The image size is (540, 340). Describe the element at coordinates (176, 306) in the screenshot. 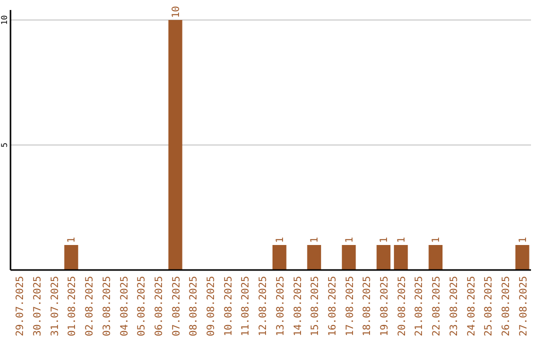

I see `x-tick-label: 07.08.2025` at that location.